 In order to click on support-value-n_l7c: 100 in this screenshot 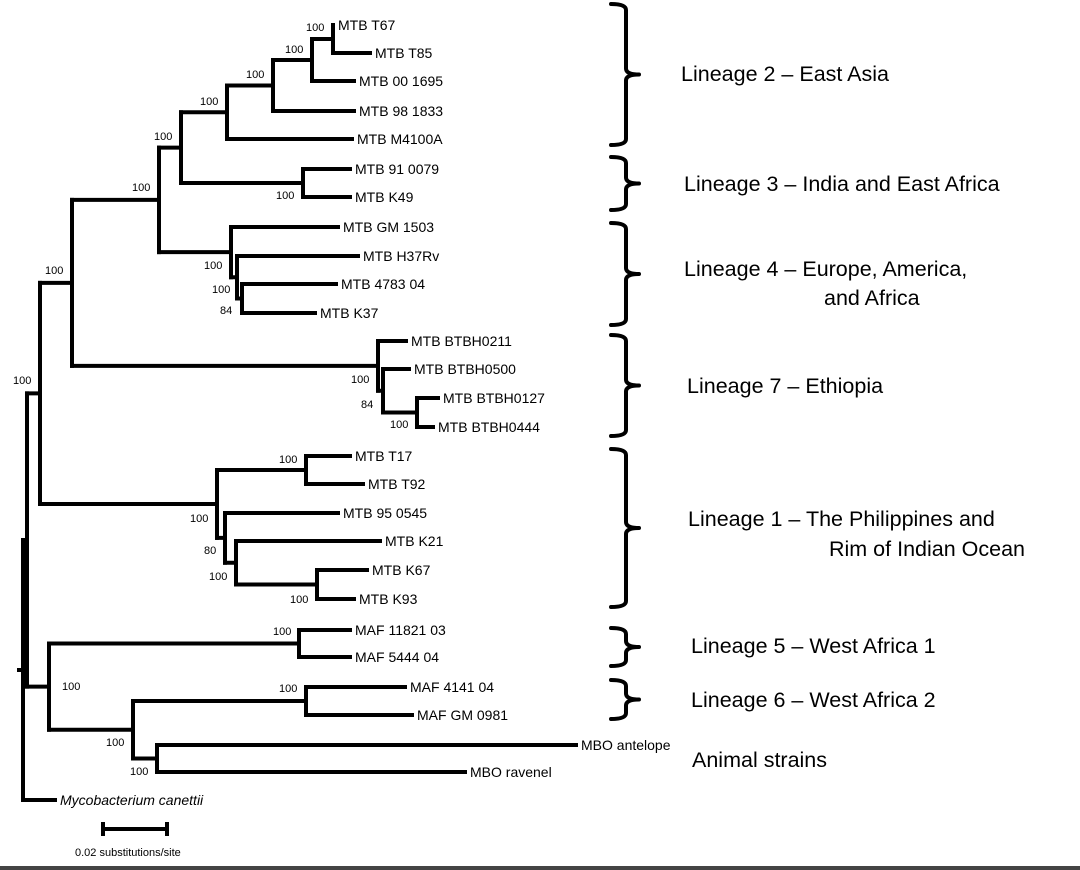, I will do `click(399, 425)`.